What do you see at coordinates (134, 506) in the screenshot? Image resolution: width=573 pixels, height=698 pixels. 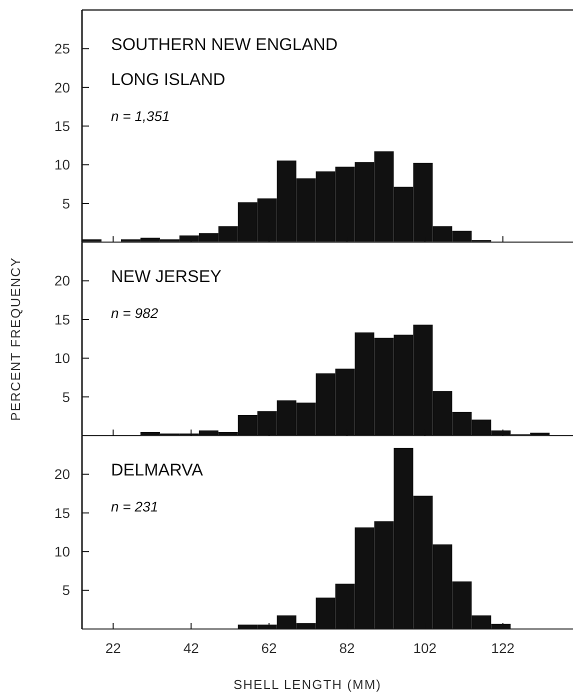 I see `annotation: n = 231` at bounding box center [134, 506].